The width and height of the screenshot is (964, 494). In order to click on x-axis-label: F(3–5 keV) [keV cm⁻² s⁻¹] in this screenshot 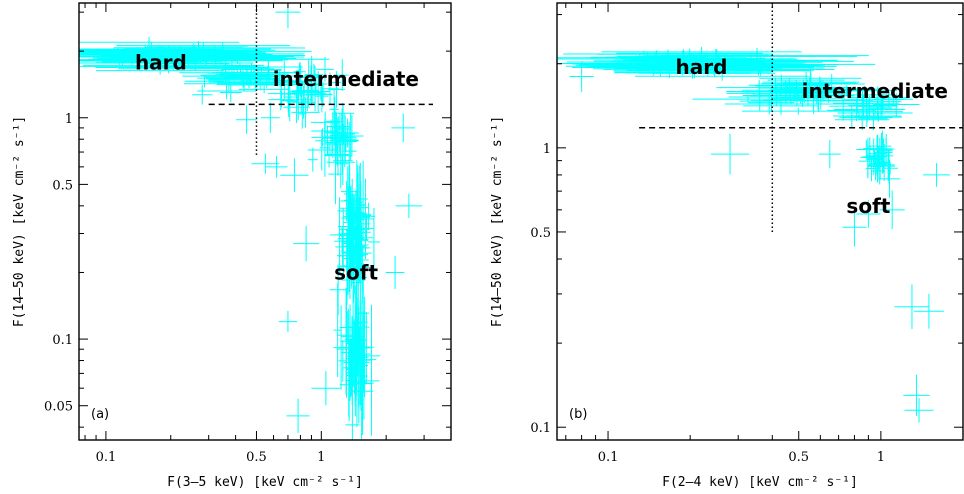, I will do `click(265, 482)`.